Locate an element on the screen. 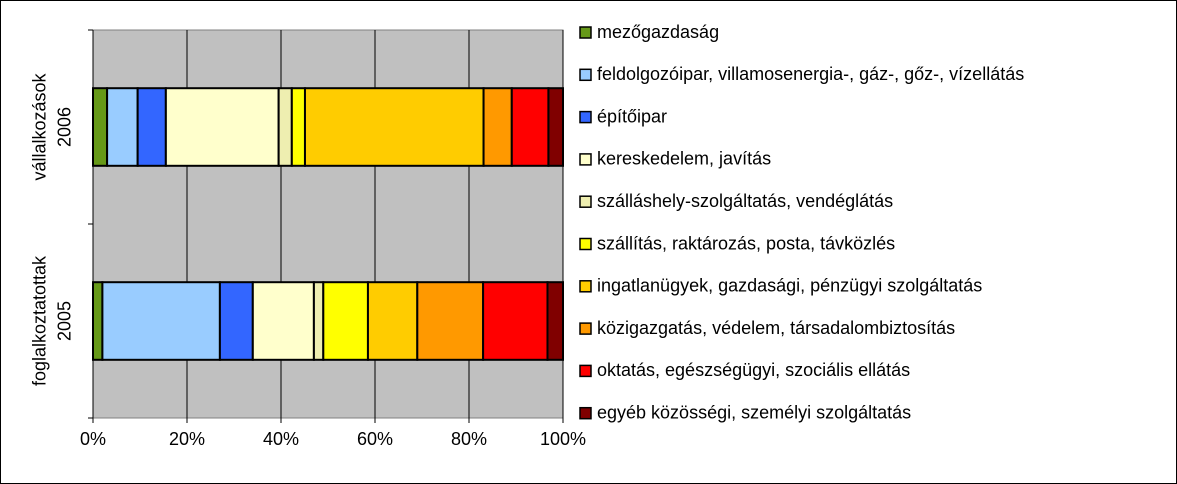 The height and width of the screenshot is (484, 1177). legend-label: szálláshely-szolgáltatás, vendéglátás is located at coordinates (745, 201).